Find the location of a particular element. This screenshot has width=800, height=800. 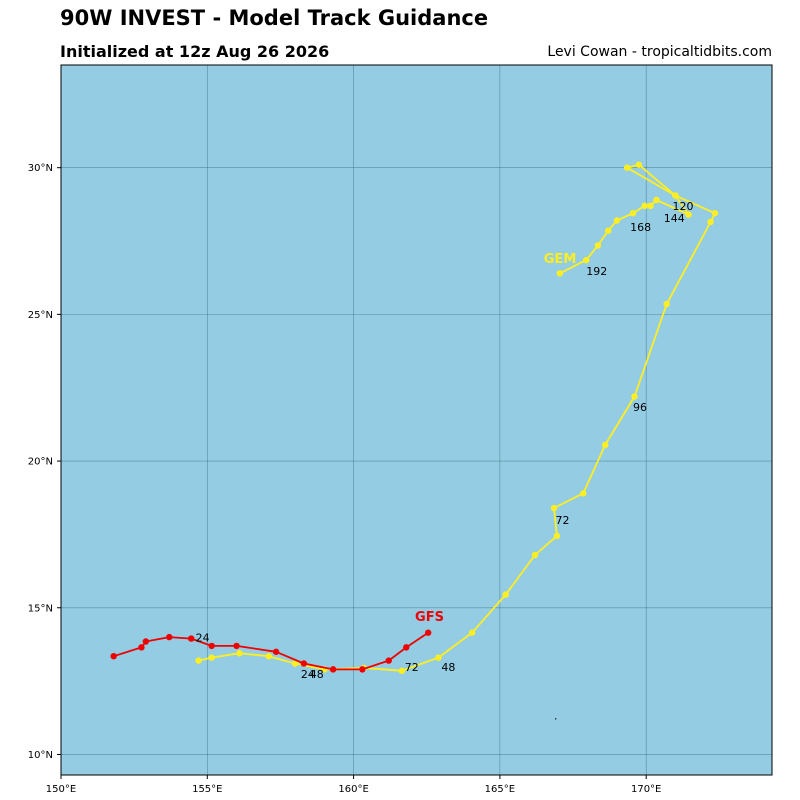

gfs-hour-label: 24 is located at coordinates (203, 638).